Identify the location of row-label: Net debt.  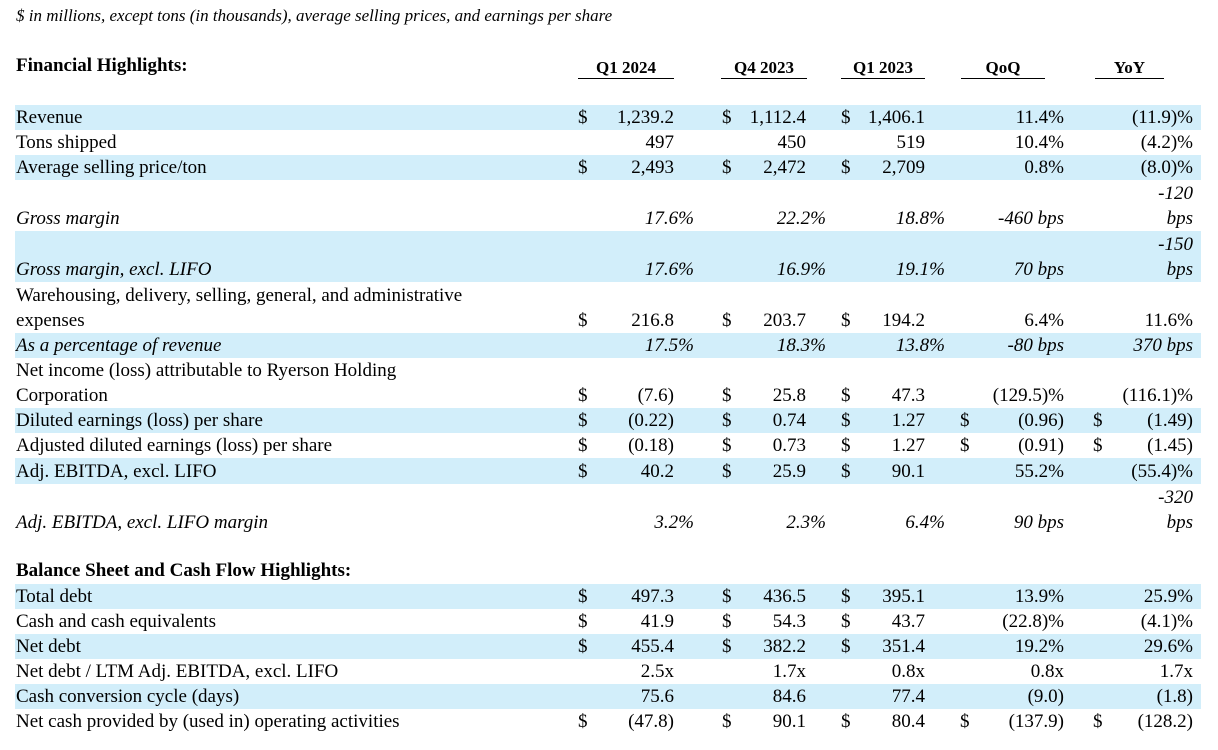
(48, 646).